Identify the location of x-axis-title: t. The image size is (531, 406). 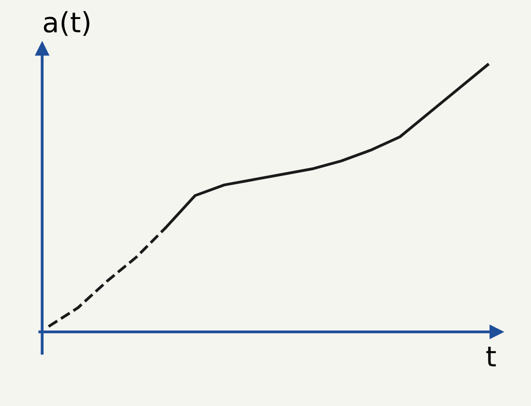
(491, 356).